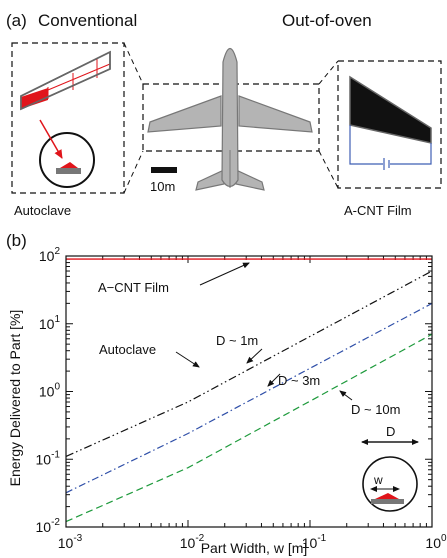 The width and height of the screenshot is (447, 558). Describe the element at coordinates (42, 210) in the screenshot. I see `autoclave-caption: Autoclave` at that location.